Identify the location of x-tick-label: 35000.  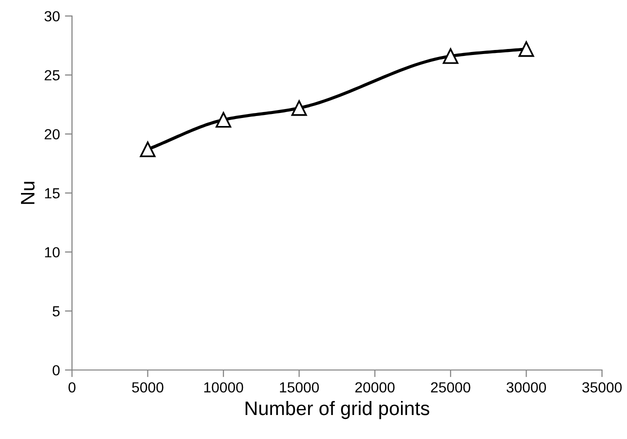
(602, 387).